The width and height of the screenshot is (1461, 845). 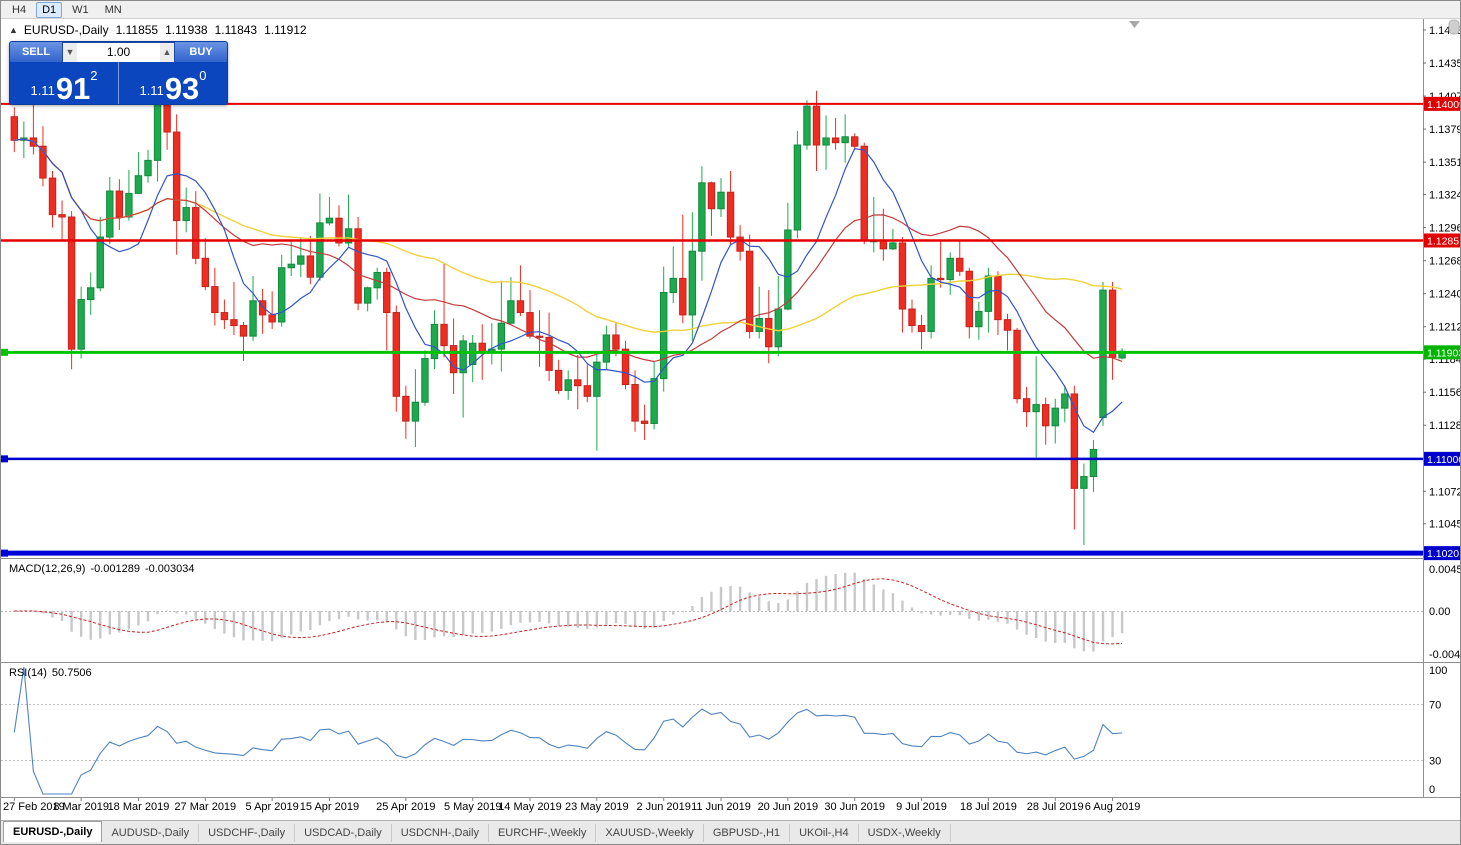 I want to click on date-label: 9 Jul 2019, so click(x=921, y=807).